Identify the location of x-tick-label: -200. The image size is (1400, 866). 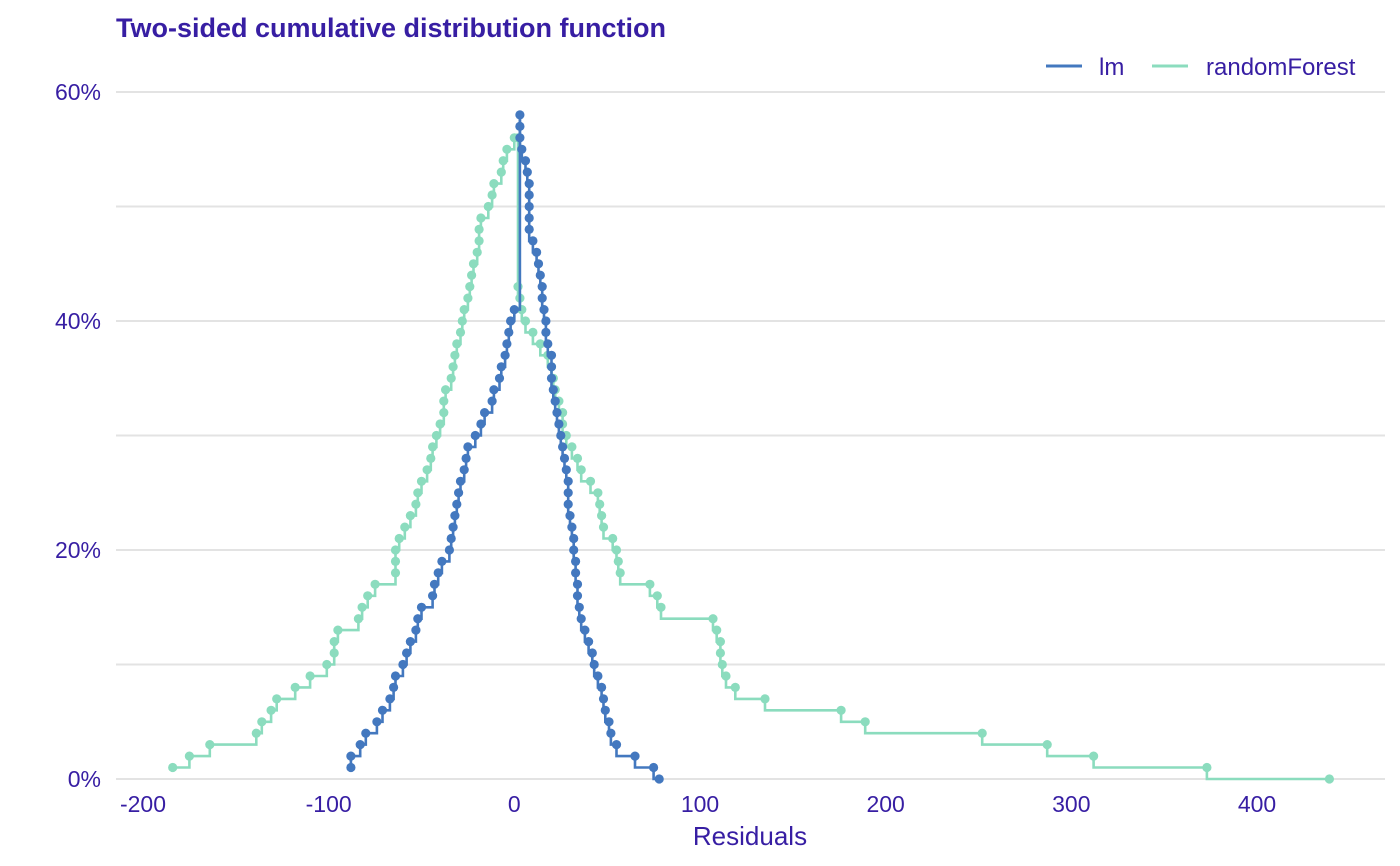
(143, 804).